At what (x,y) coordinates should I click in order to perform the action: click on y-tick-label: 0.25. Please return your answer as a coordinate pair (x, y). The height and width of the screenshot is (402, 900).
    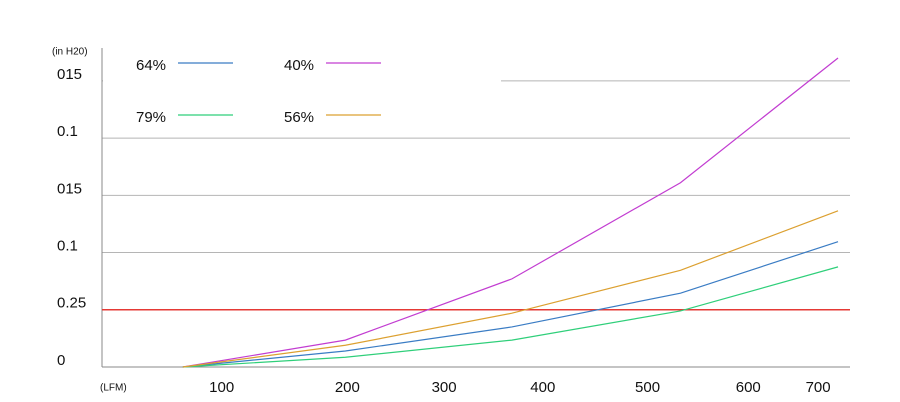
    Looking at the image, I should click on (71, 303).